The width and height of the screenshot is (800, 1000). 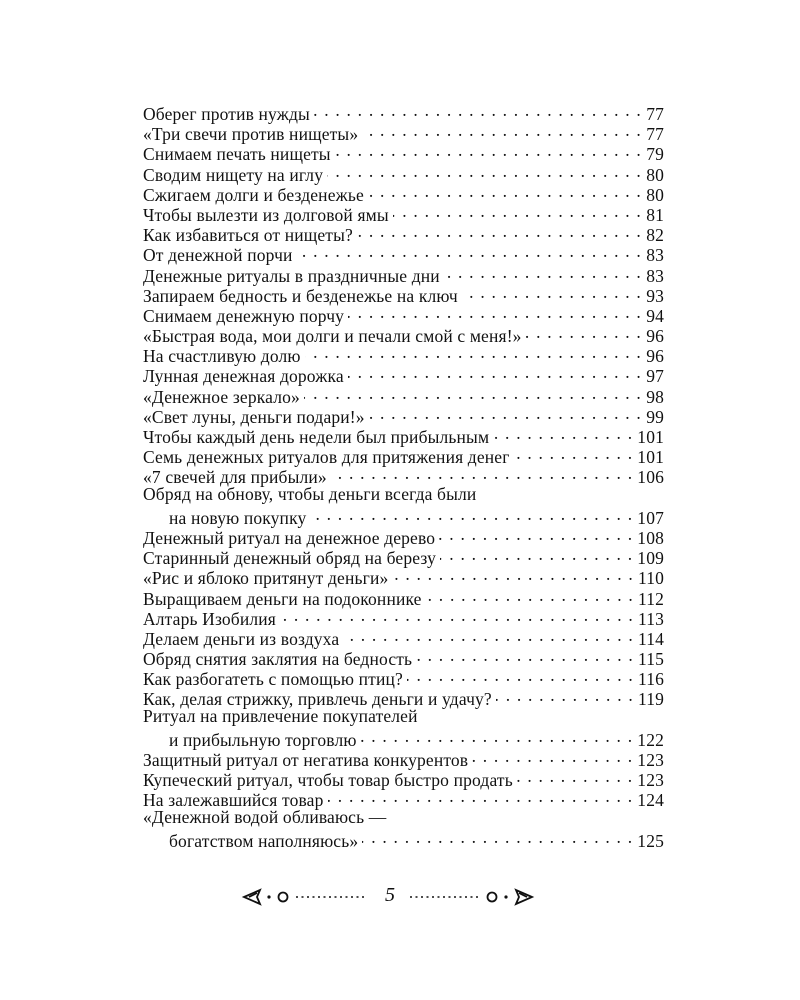 I want to click on toc-entry-page: 125, so click(x=650, y=840).